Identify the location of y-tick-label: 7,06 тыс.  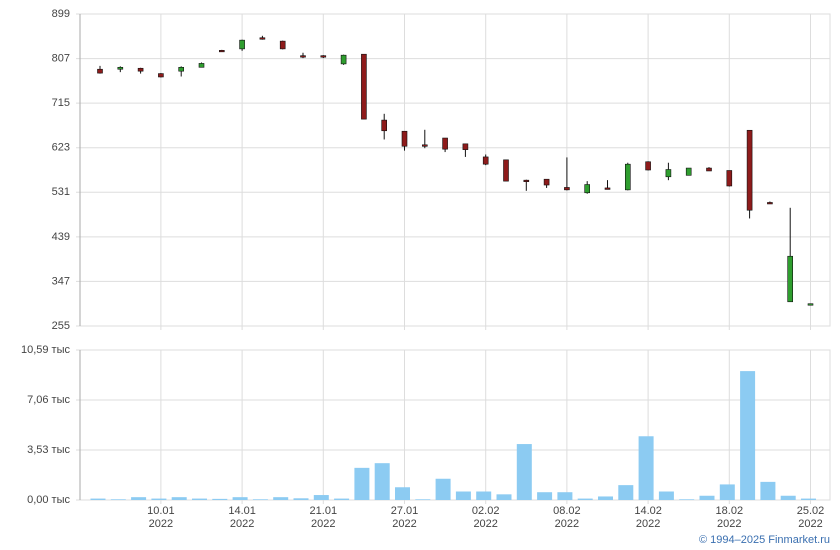
(48, 400).